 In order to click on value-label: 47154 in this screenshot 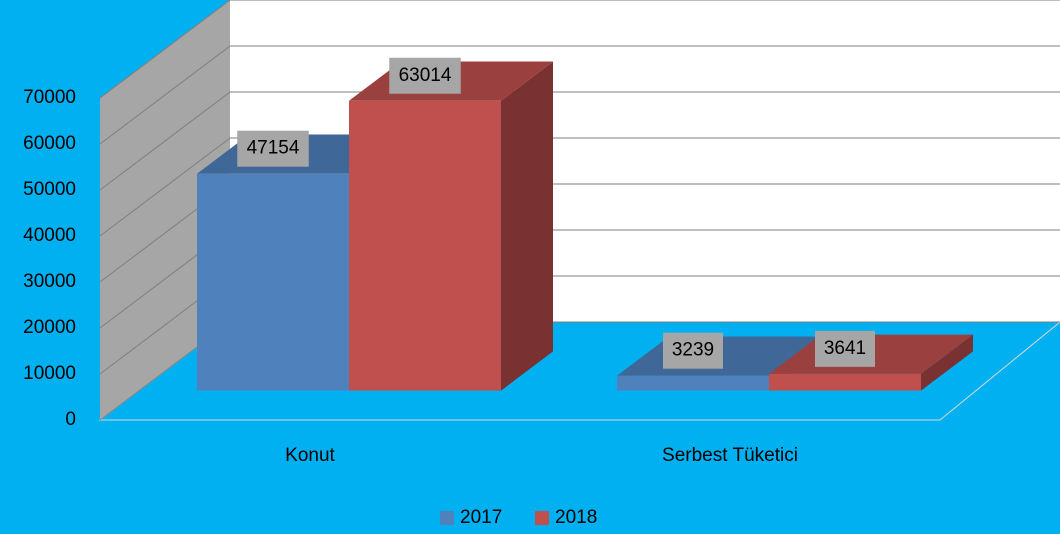, I will do `click(273, 148)`.